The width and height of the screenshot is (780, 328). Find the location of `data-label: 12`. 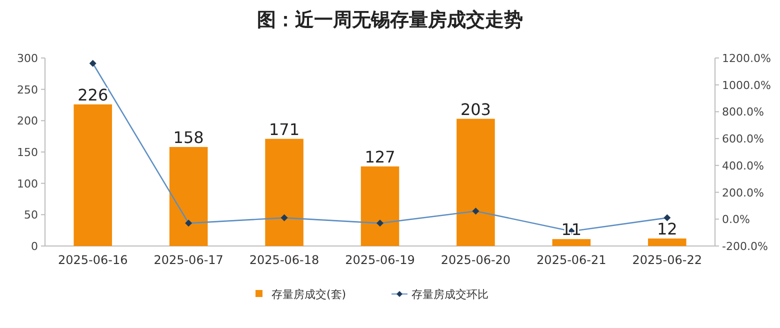

data-label: 12 is located at coordinates (667, 228).